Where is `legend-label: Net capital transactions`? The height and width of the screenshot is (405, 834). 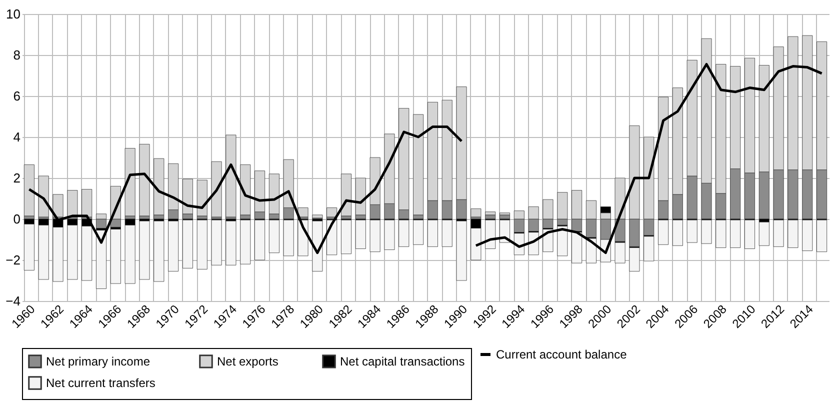
legend-label: Net capital transactions is located at coordinates (402, 361).